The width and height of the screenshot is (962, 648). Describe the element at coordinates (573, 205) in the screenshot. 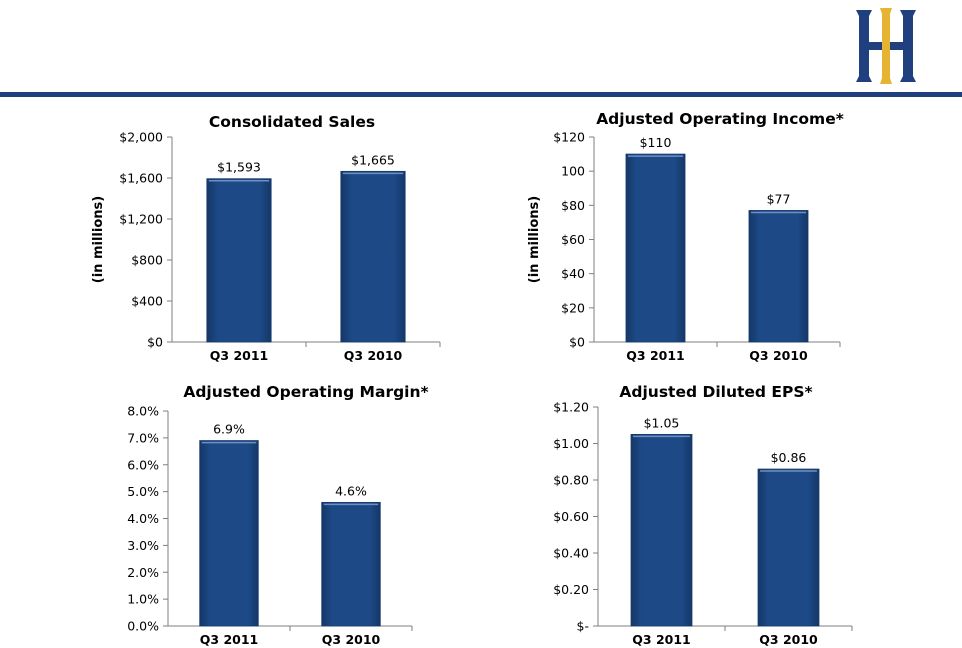

I see `y-tick-label: $80` at that location.